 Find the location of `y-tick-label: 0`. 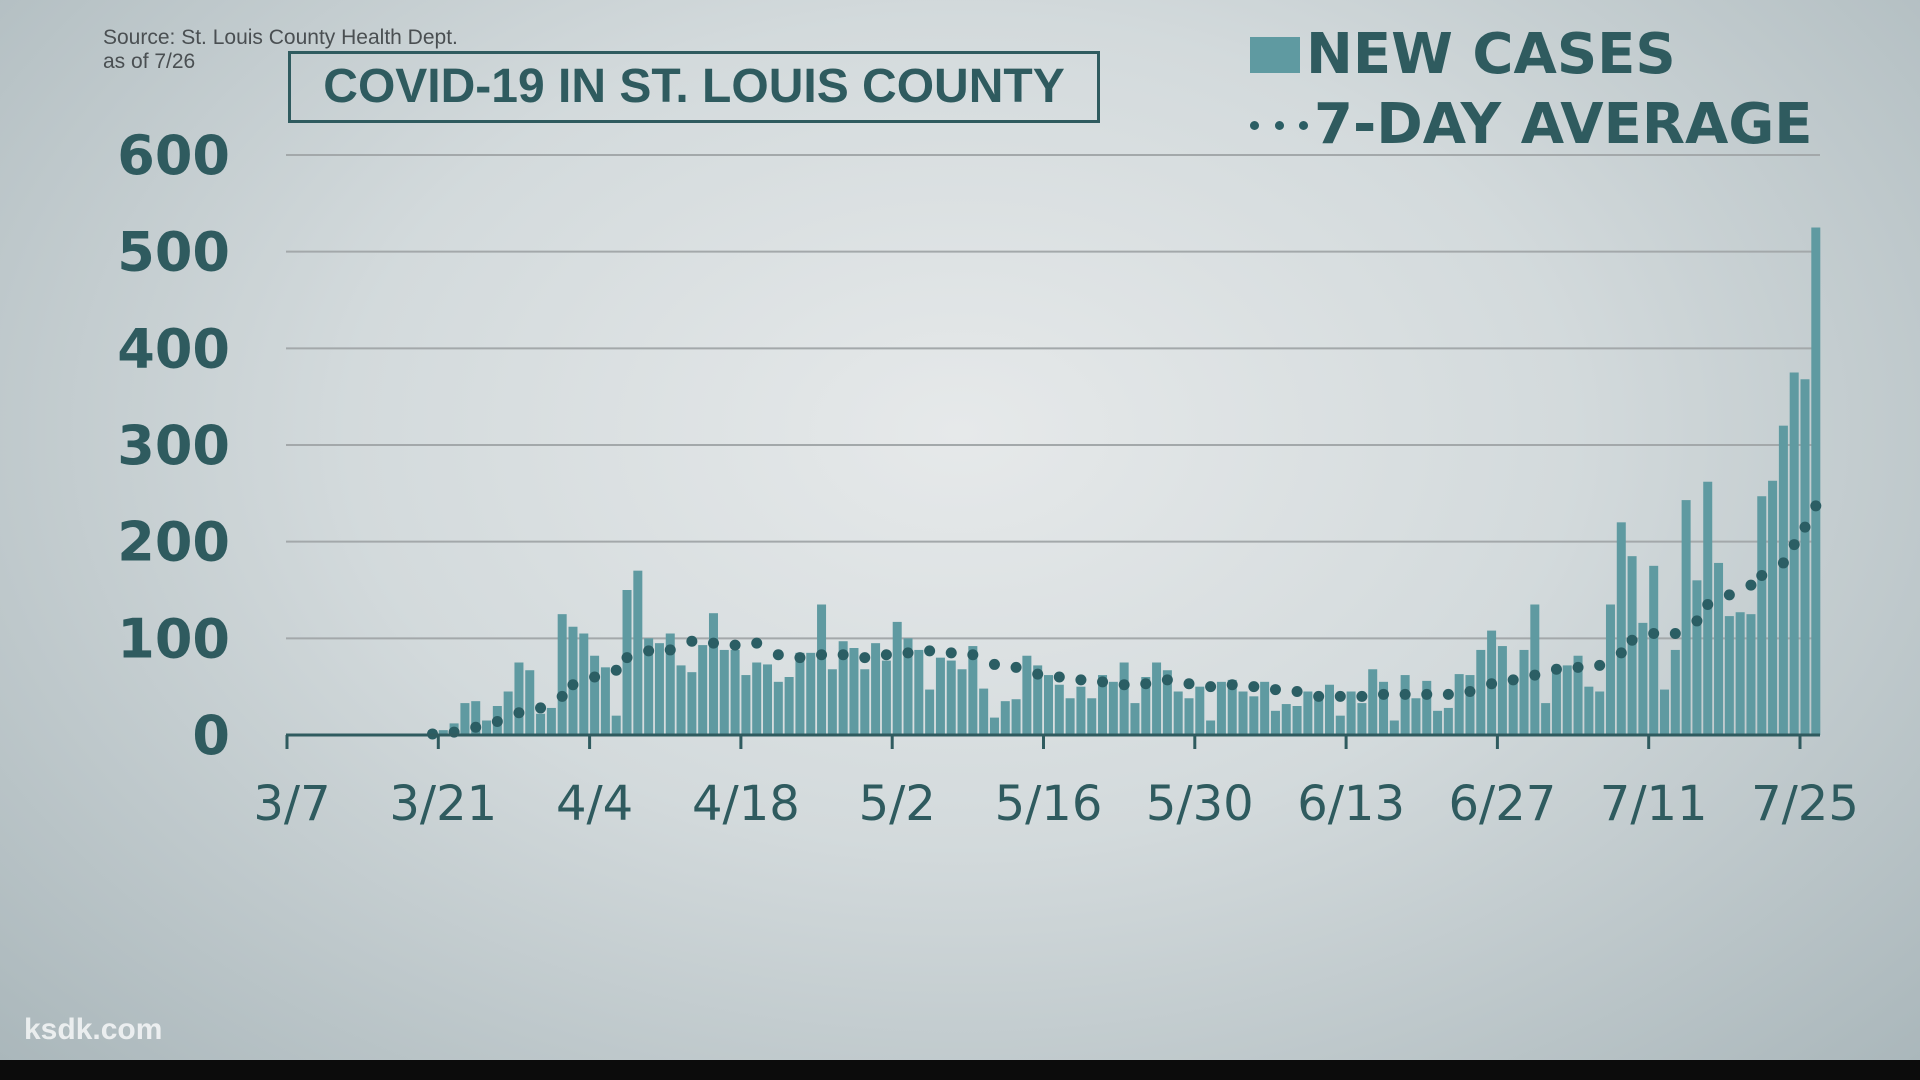

y-tick-label: 0 is located at coordinates (211, 735).